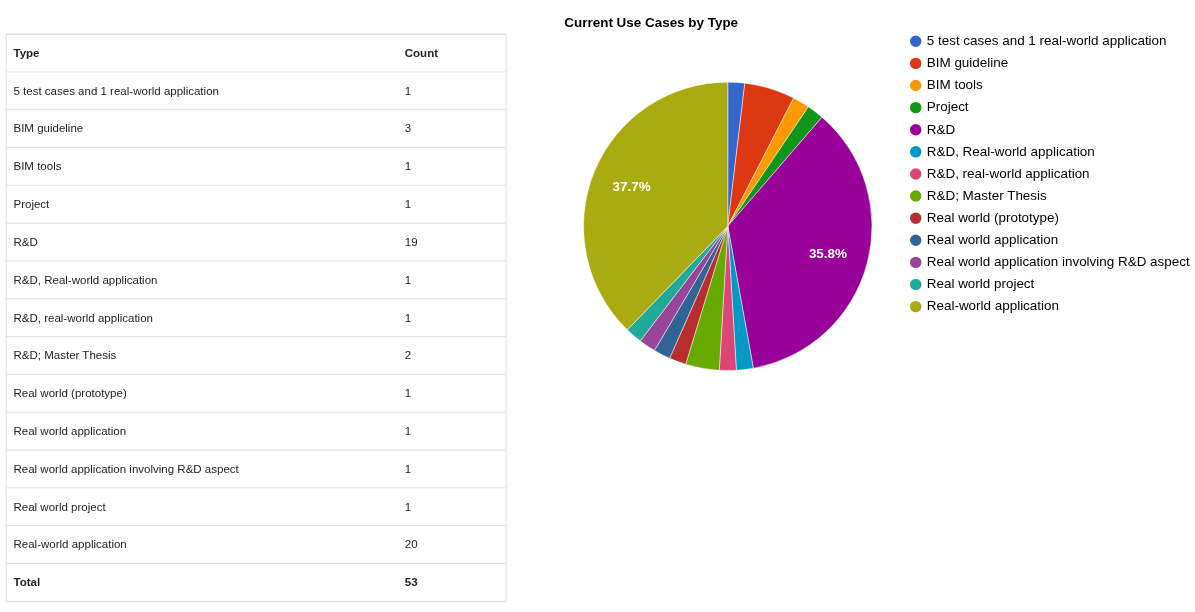 The image size is (1195, 612). I want to click on text: Type, so click(27, 52).